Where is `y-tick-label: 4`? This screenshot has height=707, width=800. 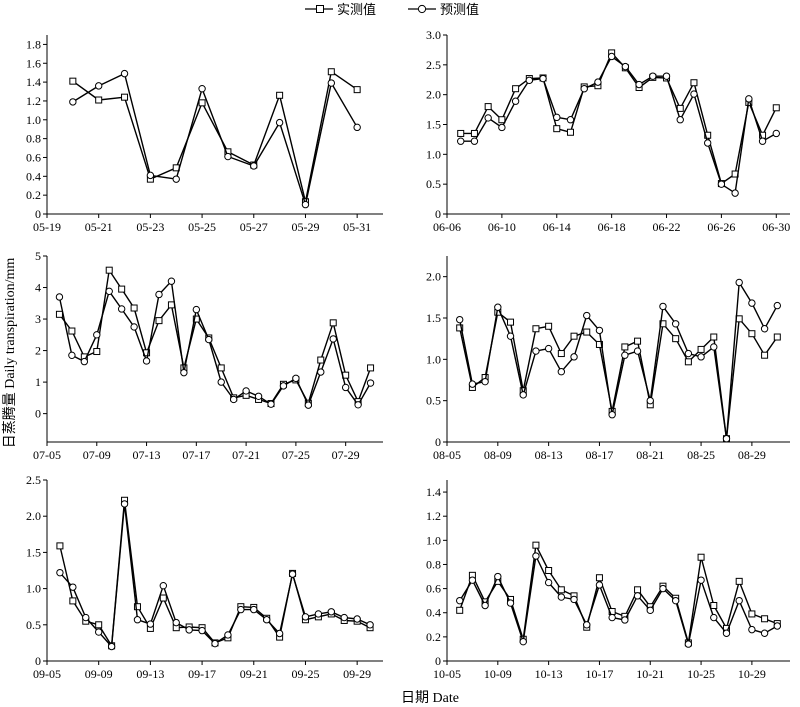
y-tick-label: 4 is located at coordinates (38, 288).